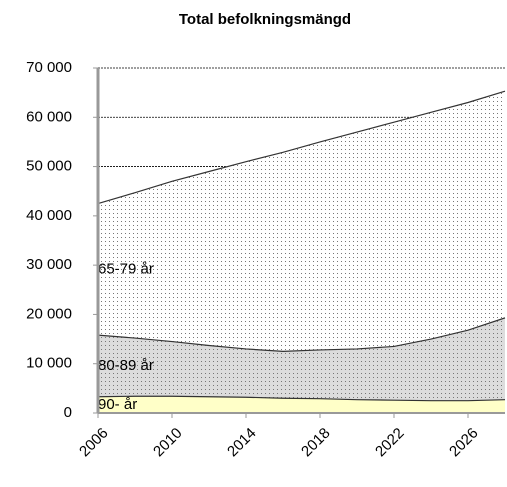 This screenshot has height=487, width=507. I want to click on area-texture, so click(301, 359).